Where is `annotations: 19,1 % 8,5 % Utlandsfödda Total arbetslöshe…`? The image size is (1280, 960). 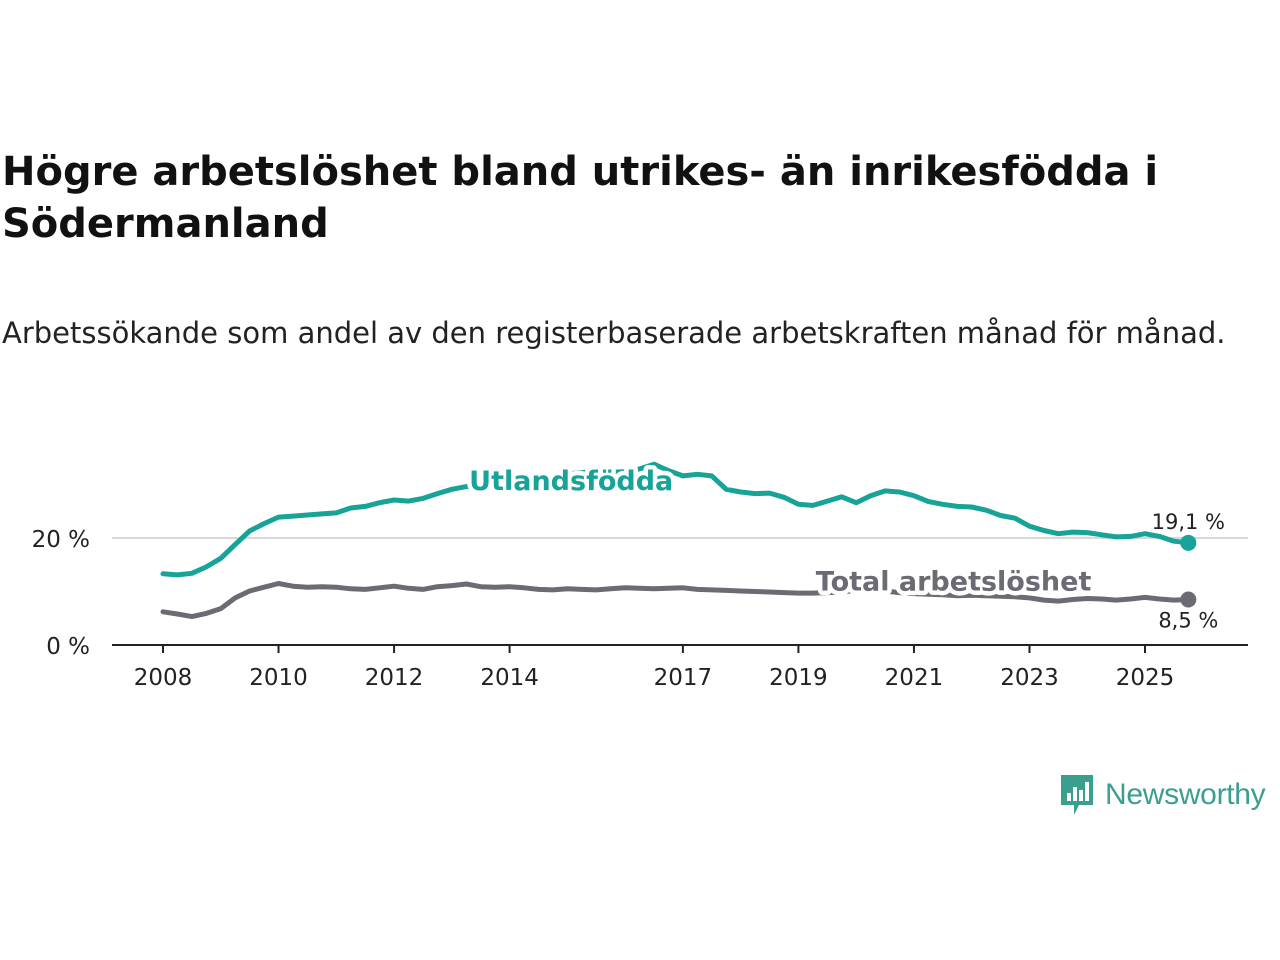 annotations: 19,1 % 8,5 % Utlandsfödda Total arbetslöshe… is located at coordinates (845, 547).